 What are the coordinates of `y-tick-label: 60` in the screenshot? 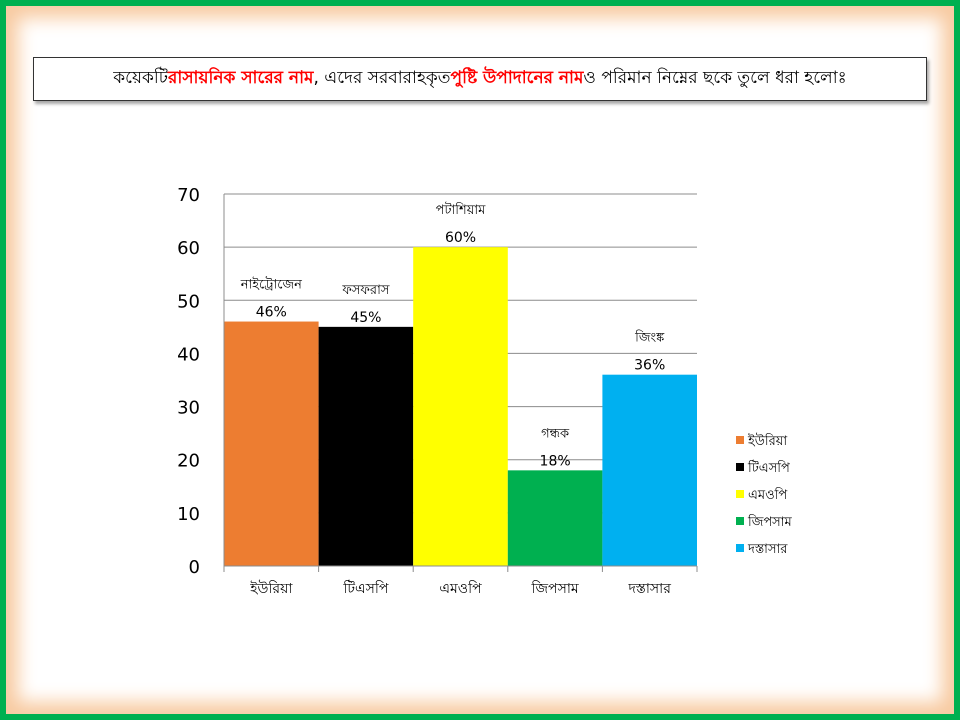 It's located at (188, 248).